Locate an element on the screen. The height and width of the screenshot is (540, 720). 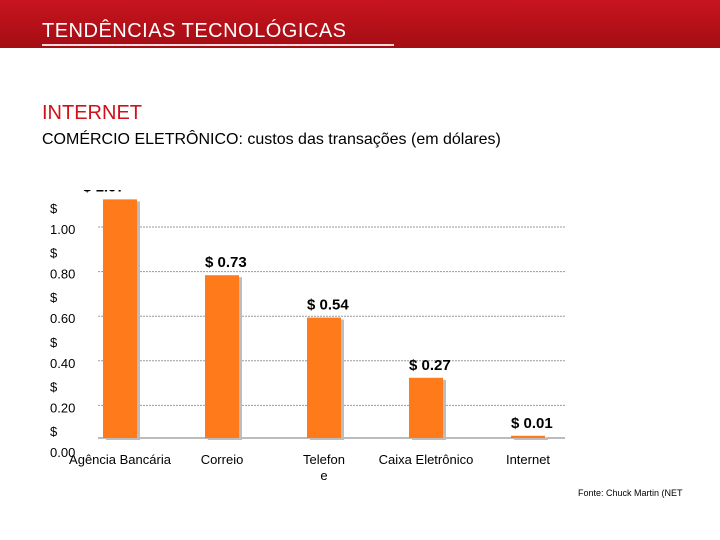
section-heading: INTERNET is located at coordinates (92, 113).